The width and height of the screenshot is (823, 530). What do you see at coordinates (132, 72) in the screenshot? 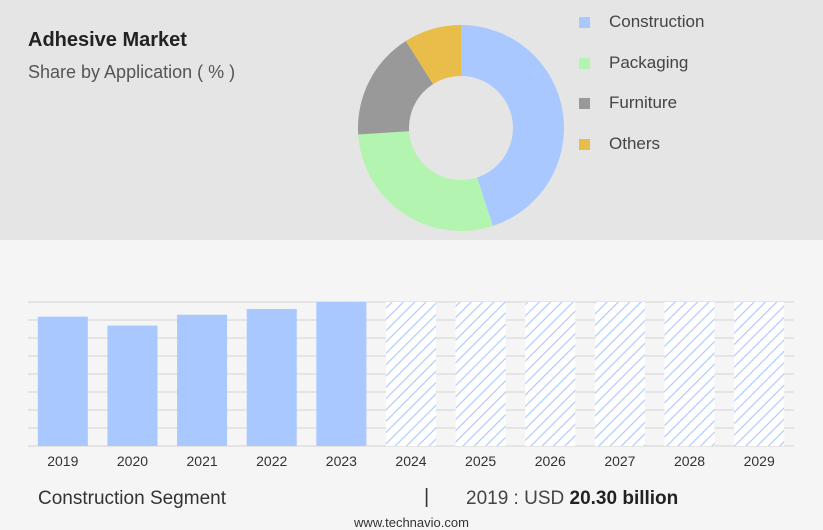
I see `chart-subtitle: Share by Application ( % )` at bounding box center [132, 72].